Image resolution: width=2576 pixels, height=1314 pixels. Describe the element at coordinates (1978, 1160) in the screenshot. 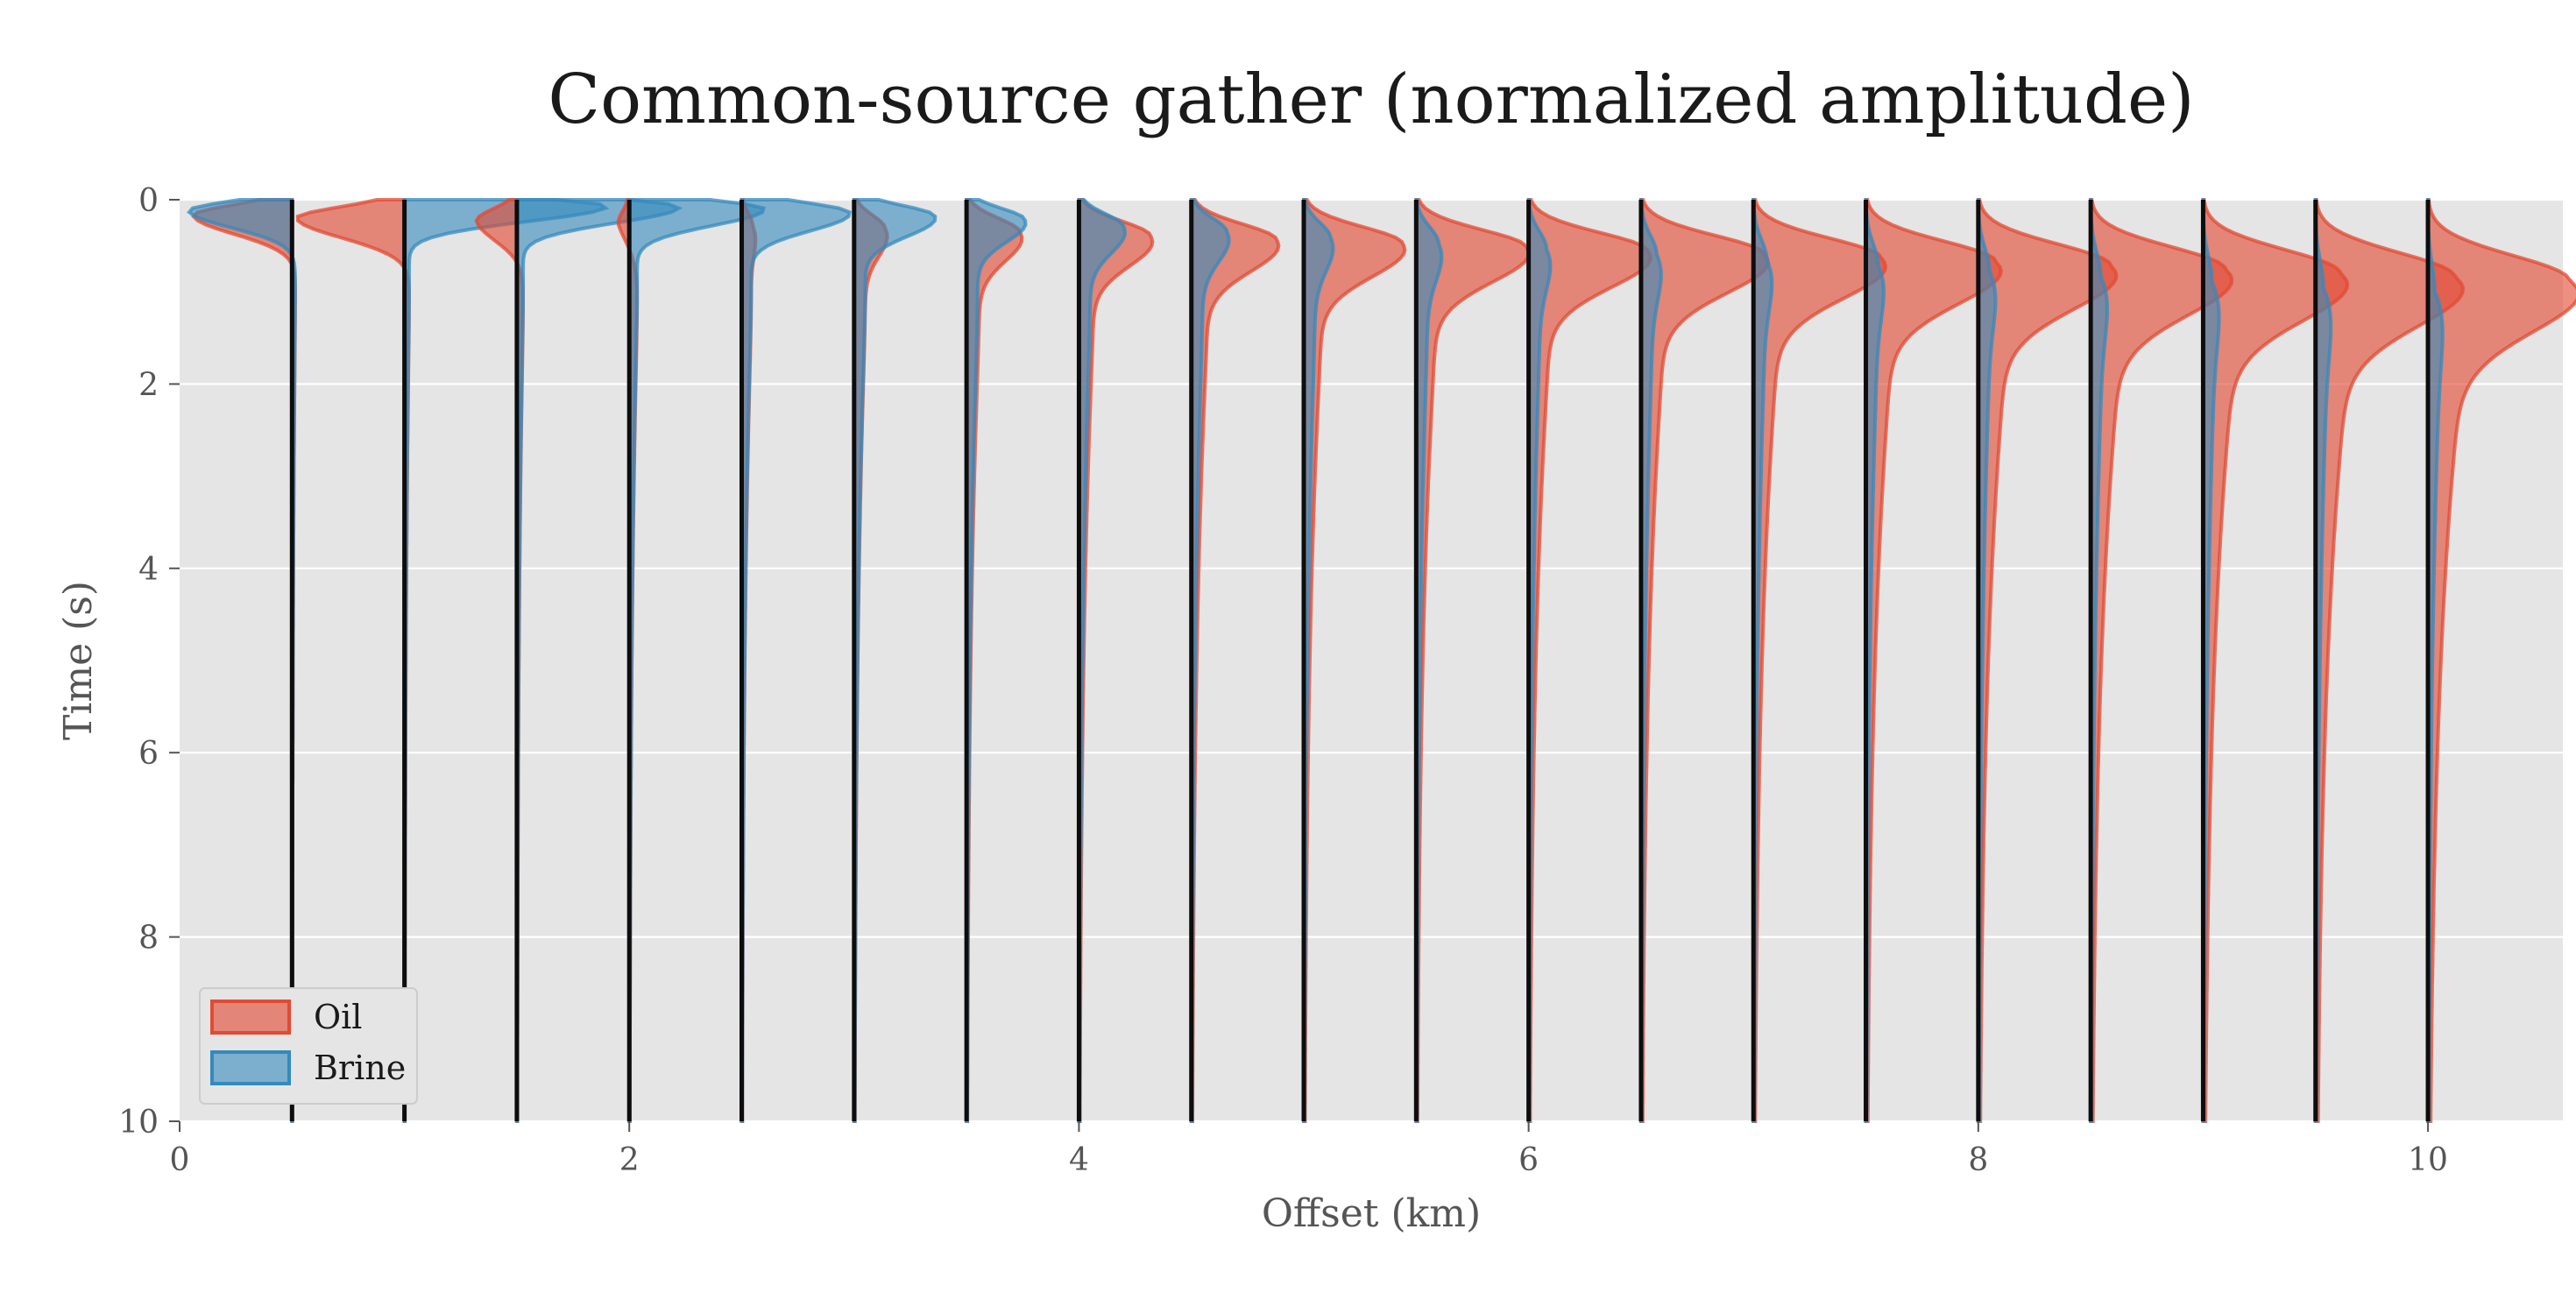

I see `x-tick-label: 8` at that location.